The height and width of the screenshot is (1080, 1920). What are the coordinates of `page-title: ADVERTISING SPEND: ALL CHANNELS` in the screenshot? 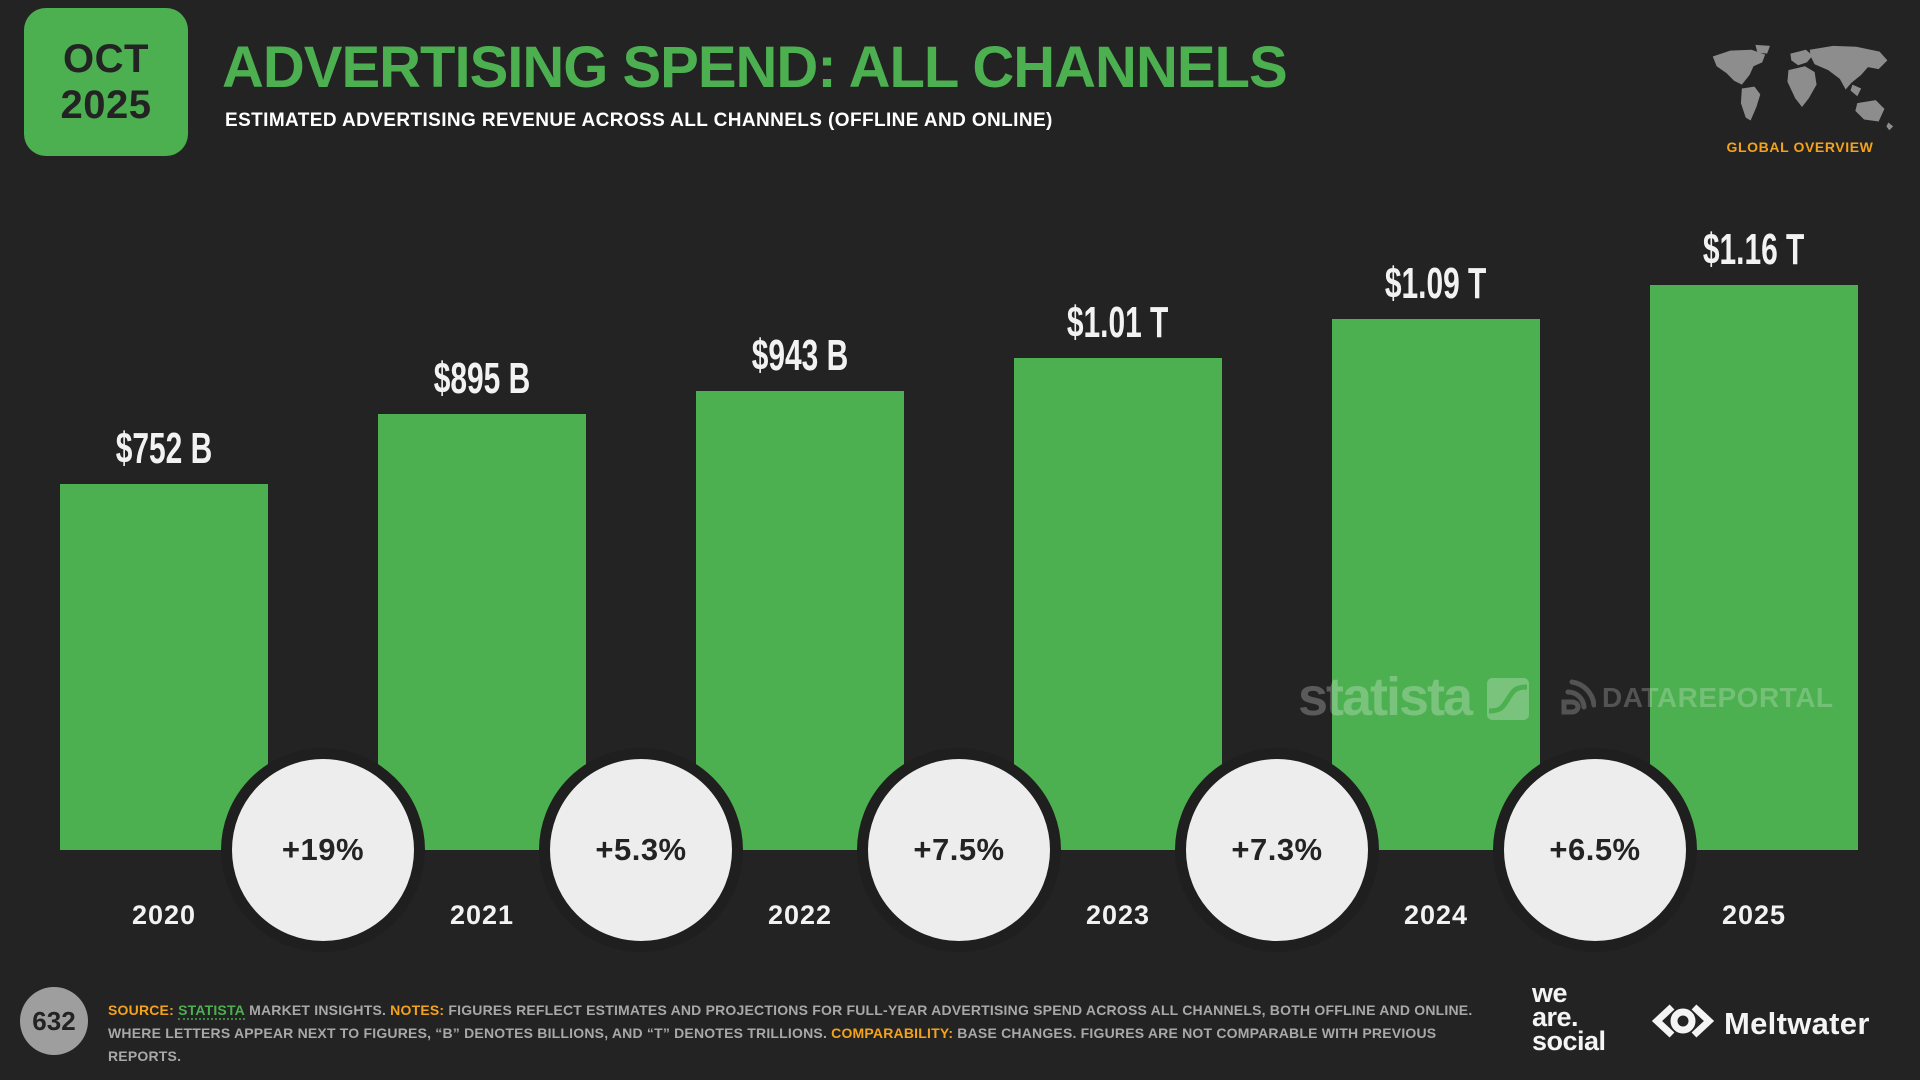 It's located at (755, 67).